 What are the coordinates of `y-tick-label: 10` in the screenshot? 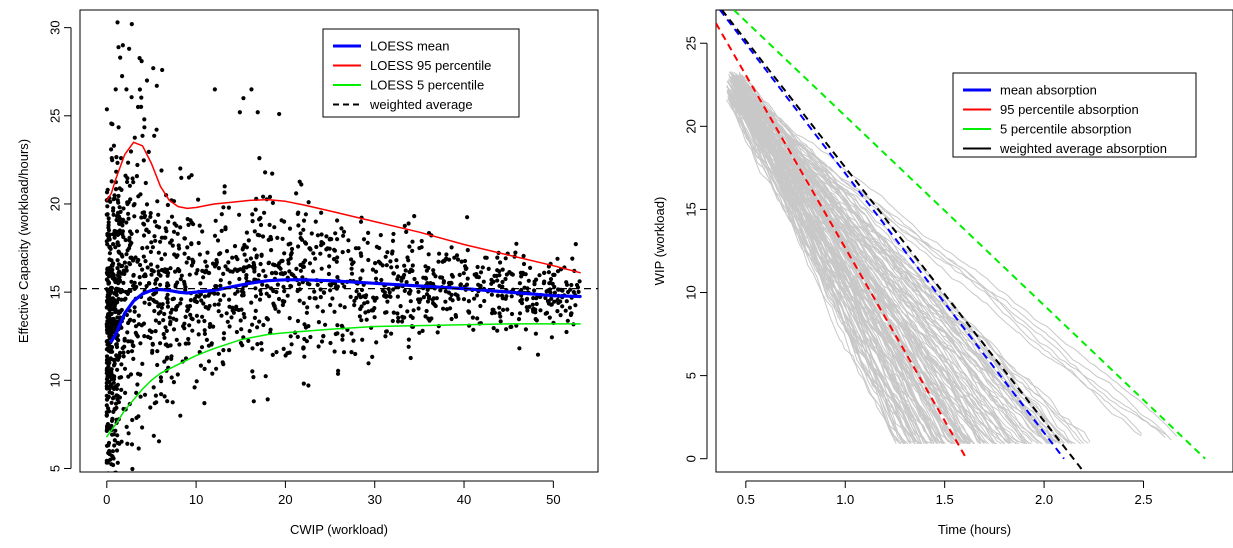 It's located at (690, 292).